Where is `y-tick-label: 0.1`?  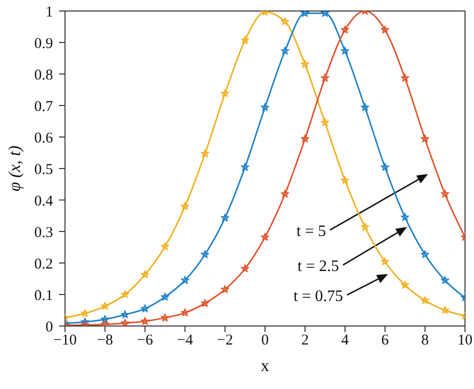 y-tick-label: 0.1 is located at coordinates (43, 296).